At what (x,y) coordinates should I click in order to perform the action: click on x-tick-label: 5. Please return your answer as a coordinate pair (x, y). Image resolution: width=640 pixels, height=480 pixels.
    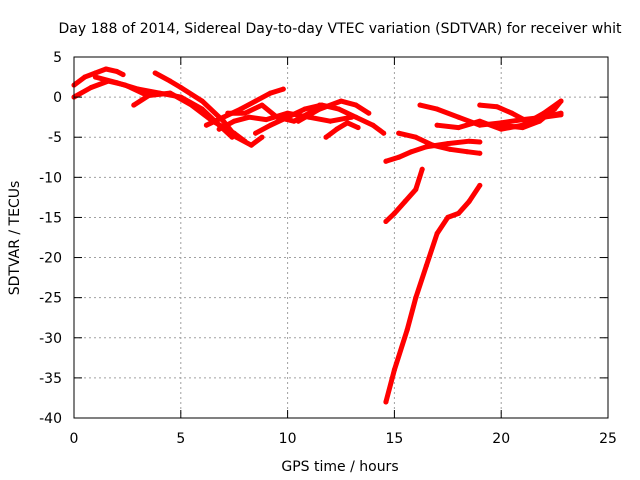
    Looking at the image, I should click on (180, 439).